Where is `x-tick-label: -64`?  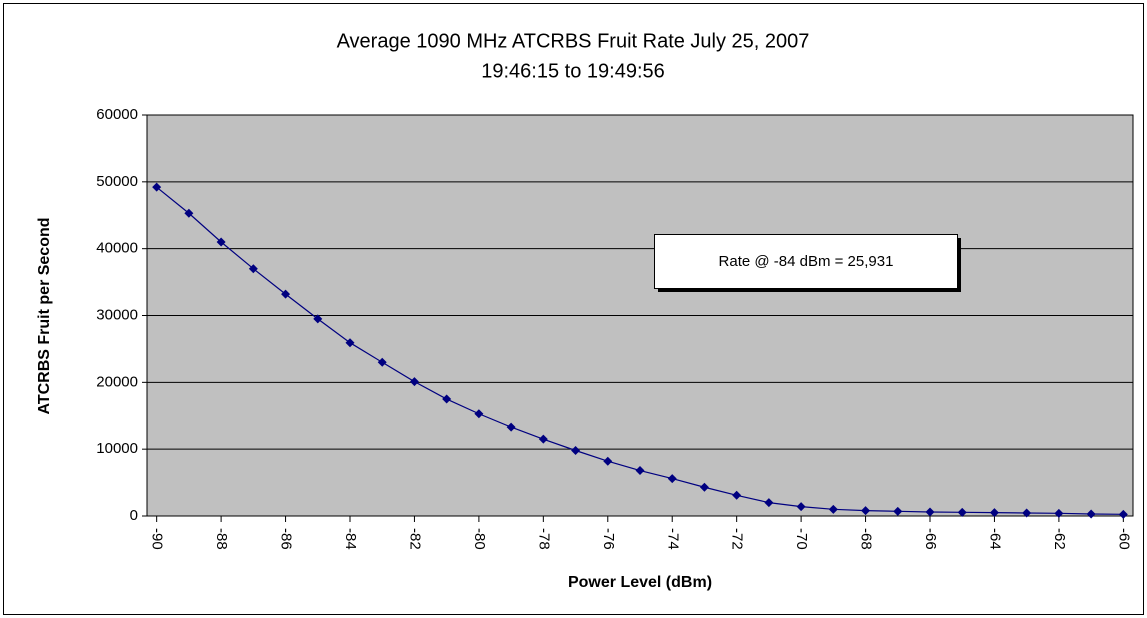
x-tick-label: -64 is located at coordinates (994, 539).